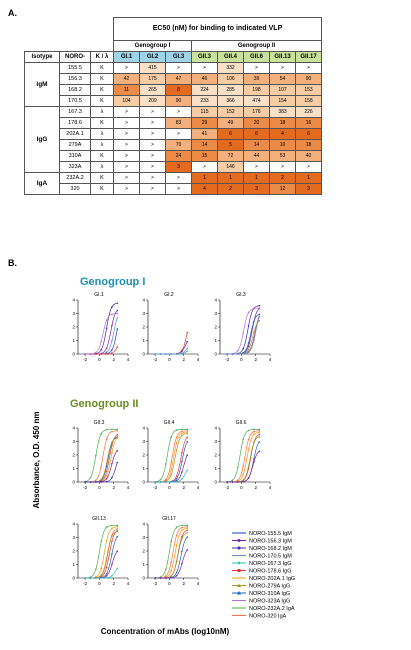  Describe the element at coordinates (143, 327) in the screenshot. I see `y-tick-label: 2` at that location.